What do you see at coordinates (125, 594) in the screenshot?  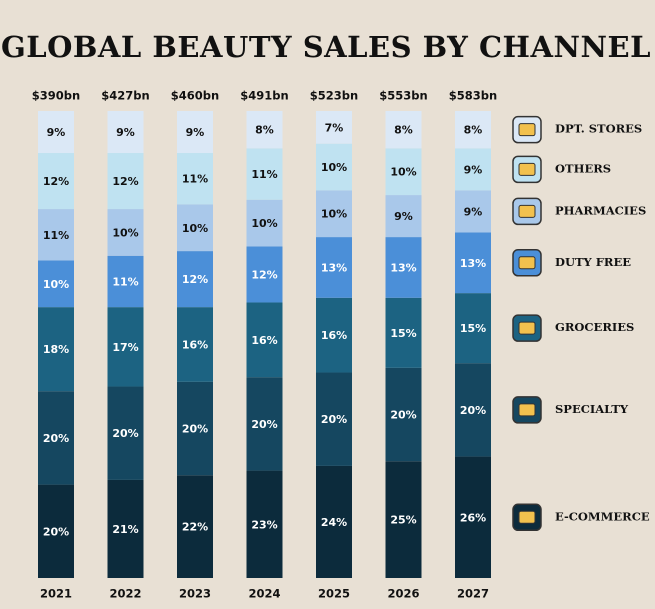 I see `x-tick-label: 2022` at bounding box center [125, 594].